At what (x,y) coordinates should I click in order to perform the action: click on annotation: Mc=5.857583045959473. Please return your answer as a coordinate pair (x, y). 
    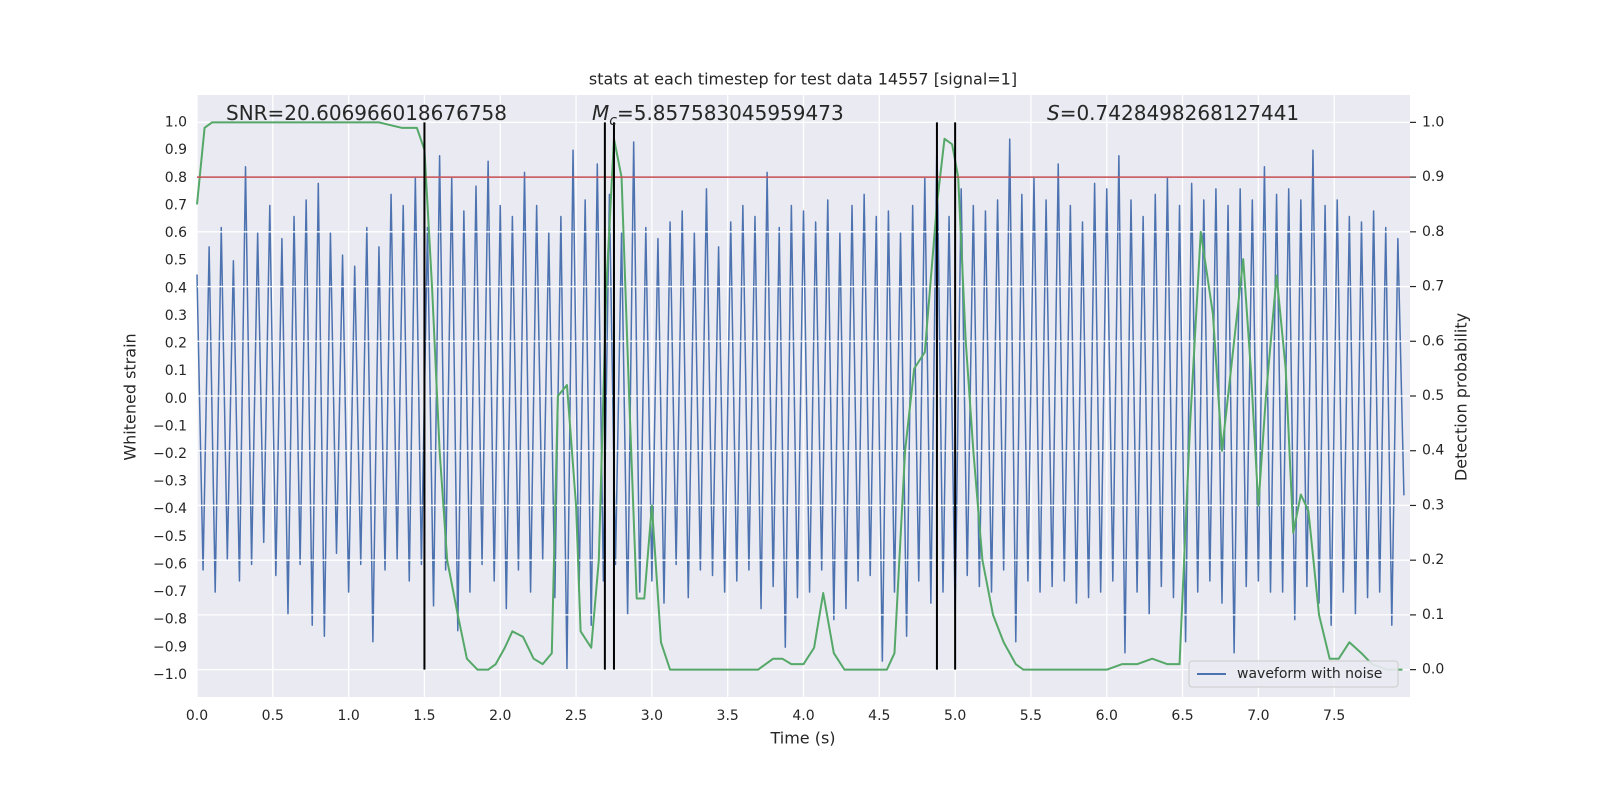
    Looking at the image, I should click on (718, 115).